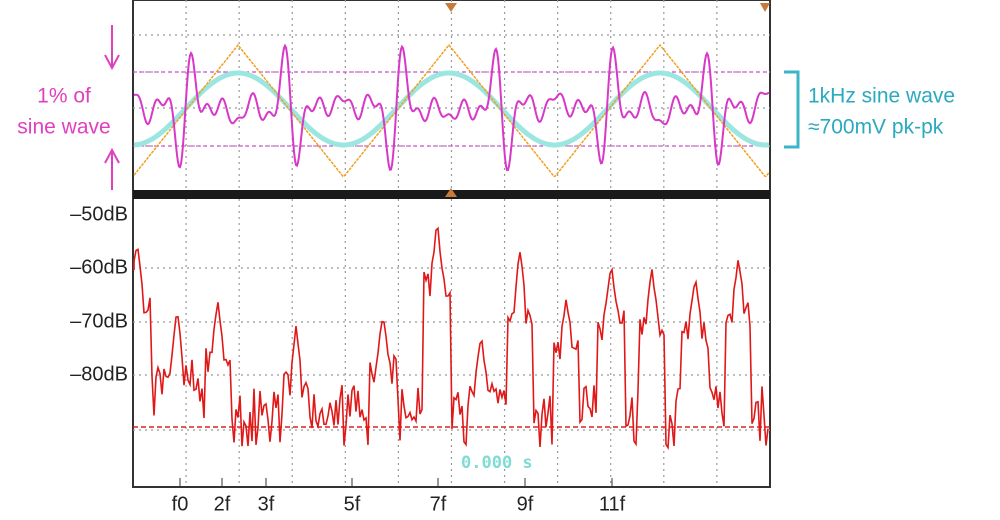 This screenshot has width=1000, height=520. Describe the element at coordinates (881, 96) in the screenshot. I see `right-note: 1kHz sine wave` at that location.